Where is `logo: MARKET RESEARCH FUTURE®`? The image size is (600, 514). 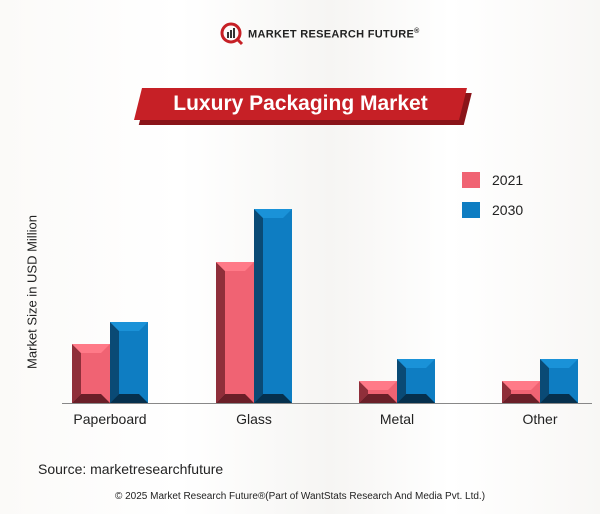 logo: MARKET RESEARCH FUTURE® is located at coordinates (320, 34).